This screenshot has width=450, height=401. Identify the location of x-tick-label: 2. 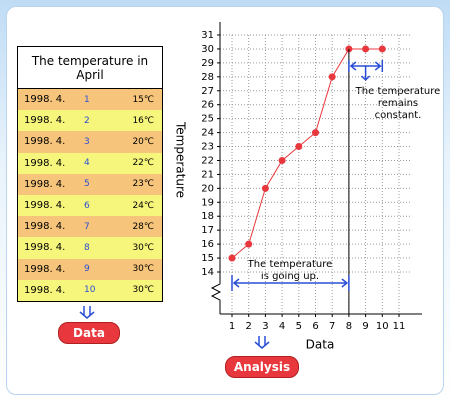
(249, 326).